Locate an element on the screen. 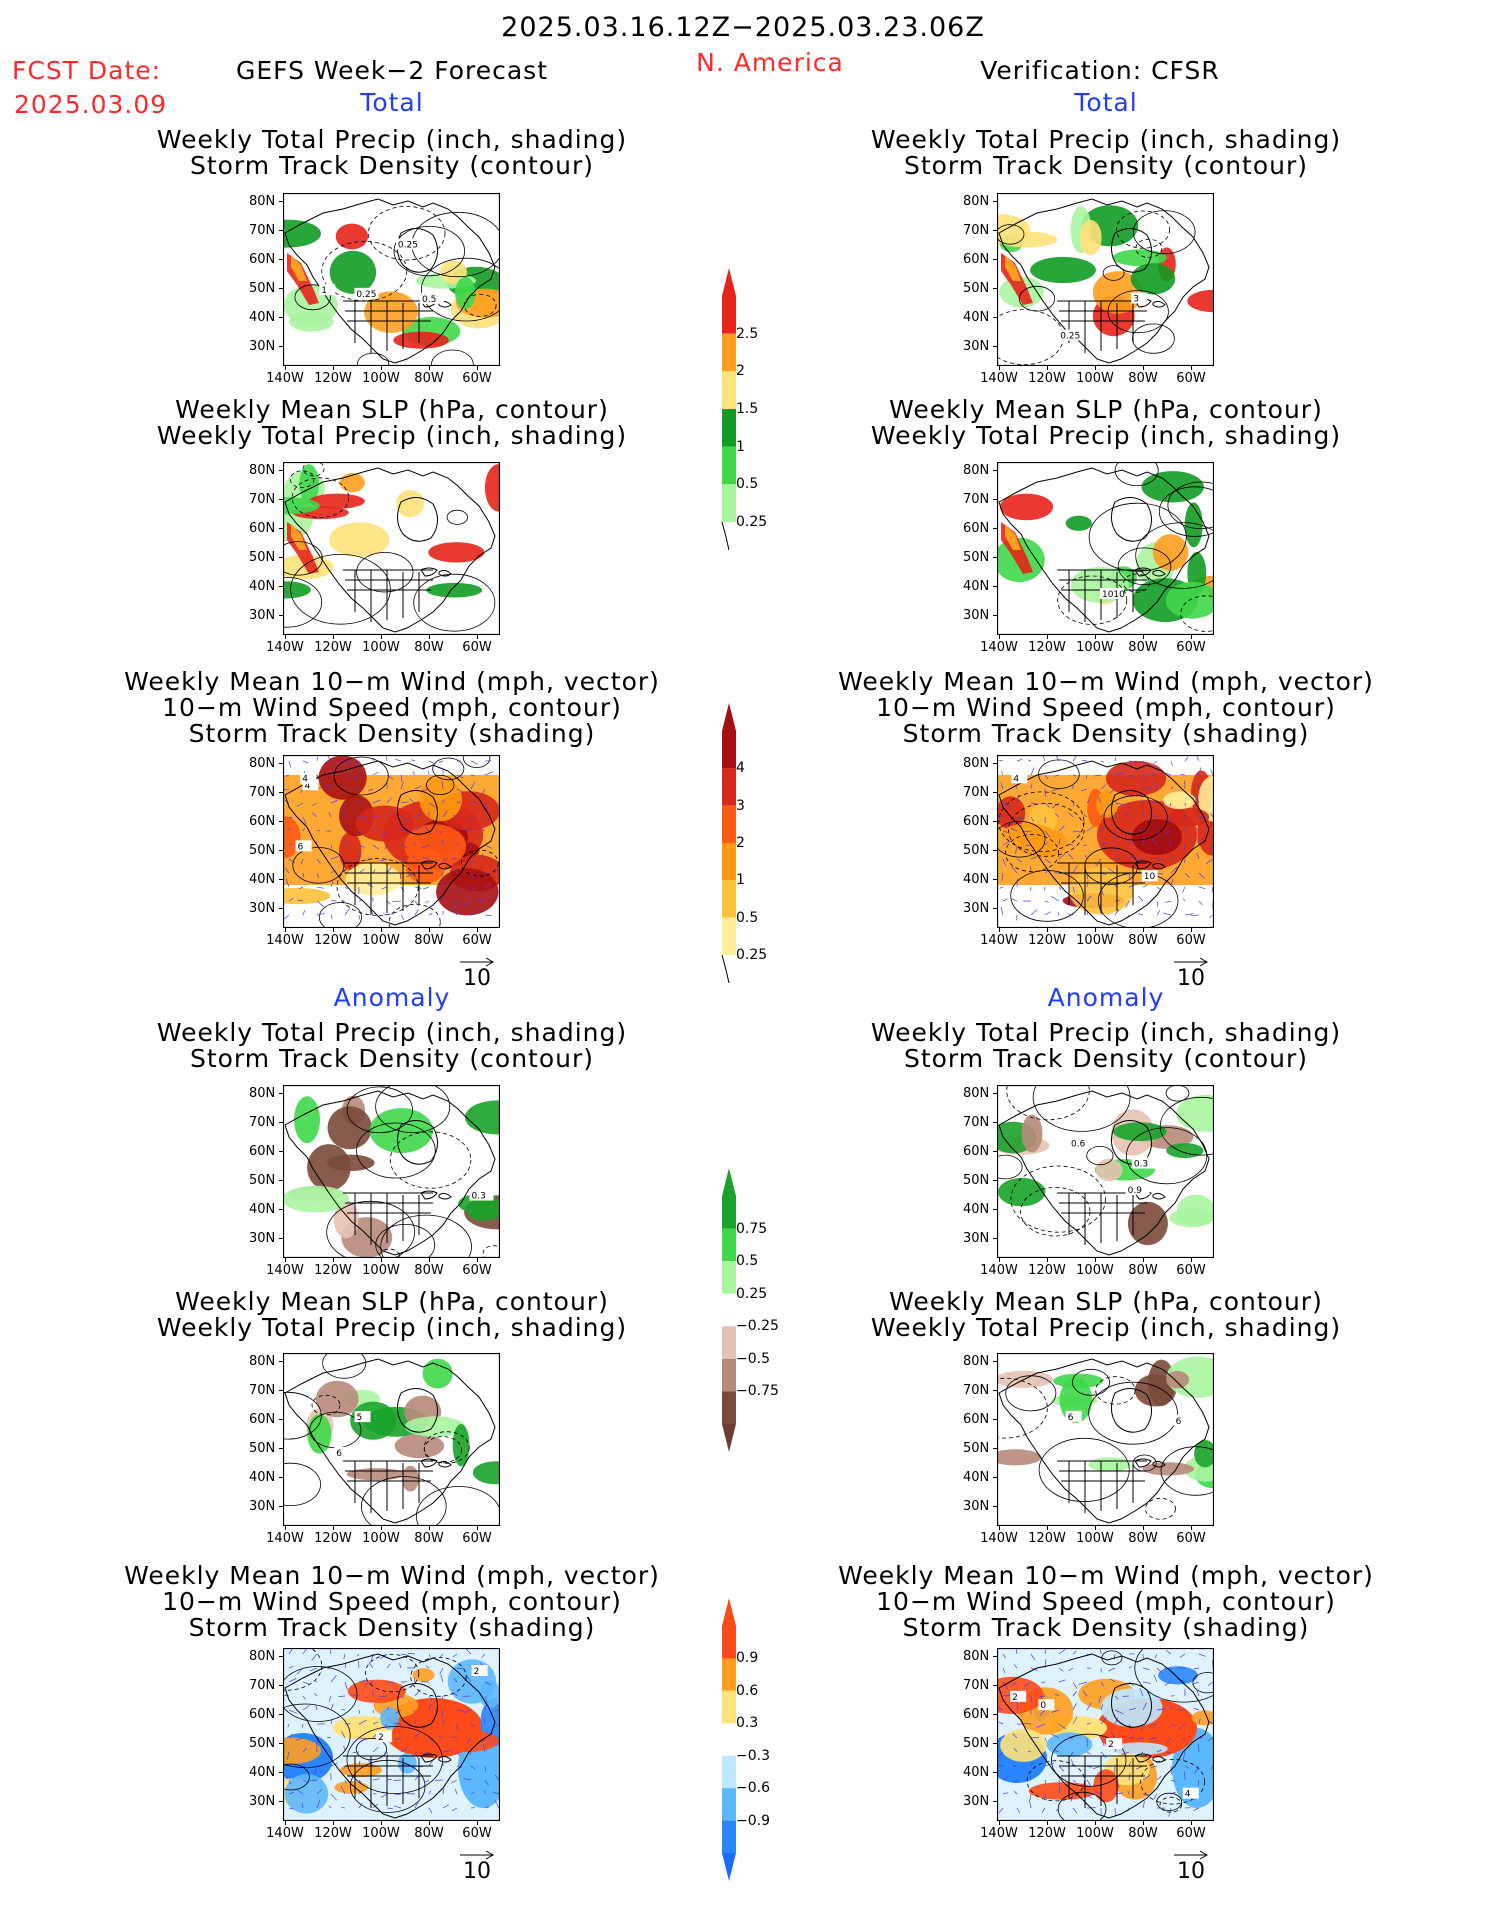 The height and width of the screenshot is (1925, 1487). panel-title-line: Weekly Total Precip (inch, shading) is located at coordinates (392, 1032).